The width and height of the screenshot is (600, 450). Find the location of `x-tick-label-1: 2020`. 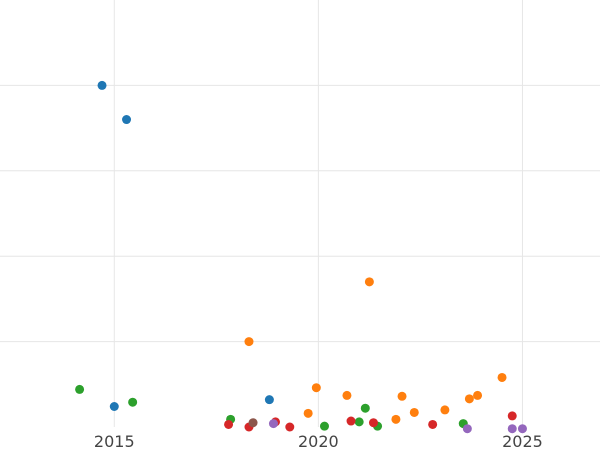

x-tick-label-1: 2020 is located at coordinates (318, 441).